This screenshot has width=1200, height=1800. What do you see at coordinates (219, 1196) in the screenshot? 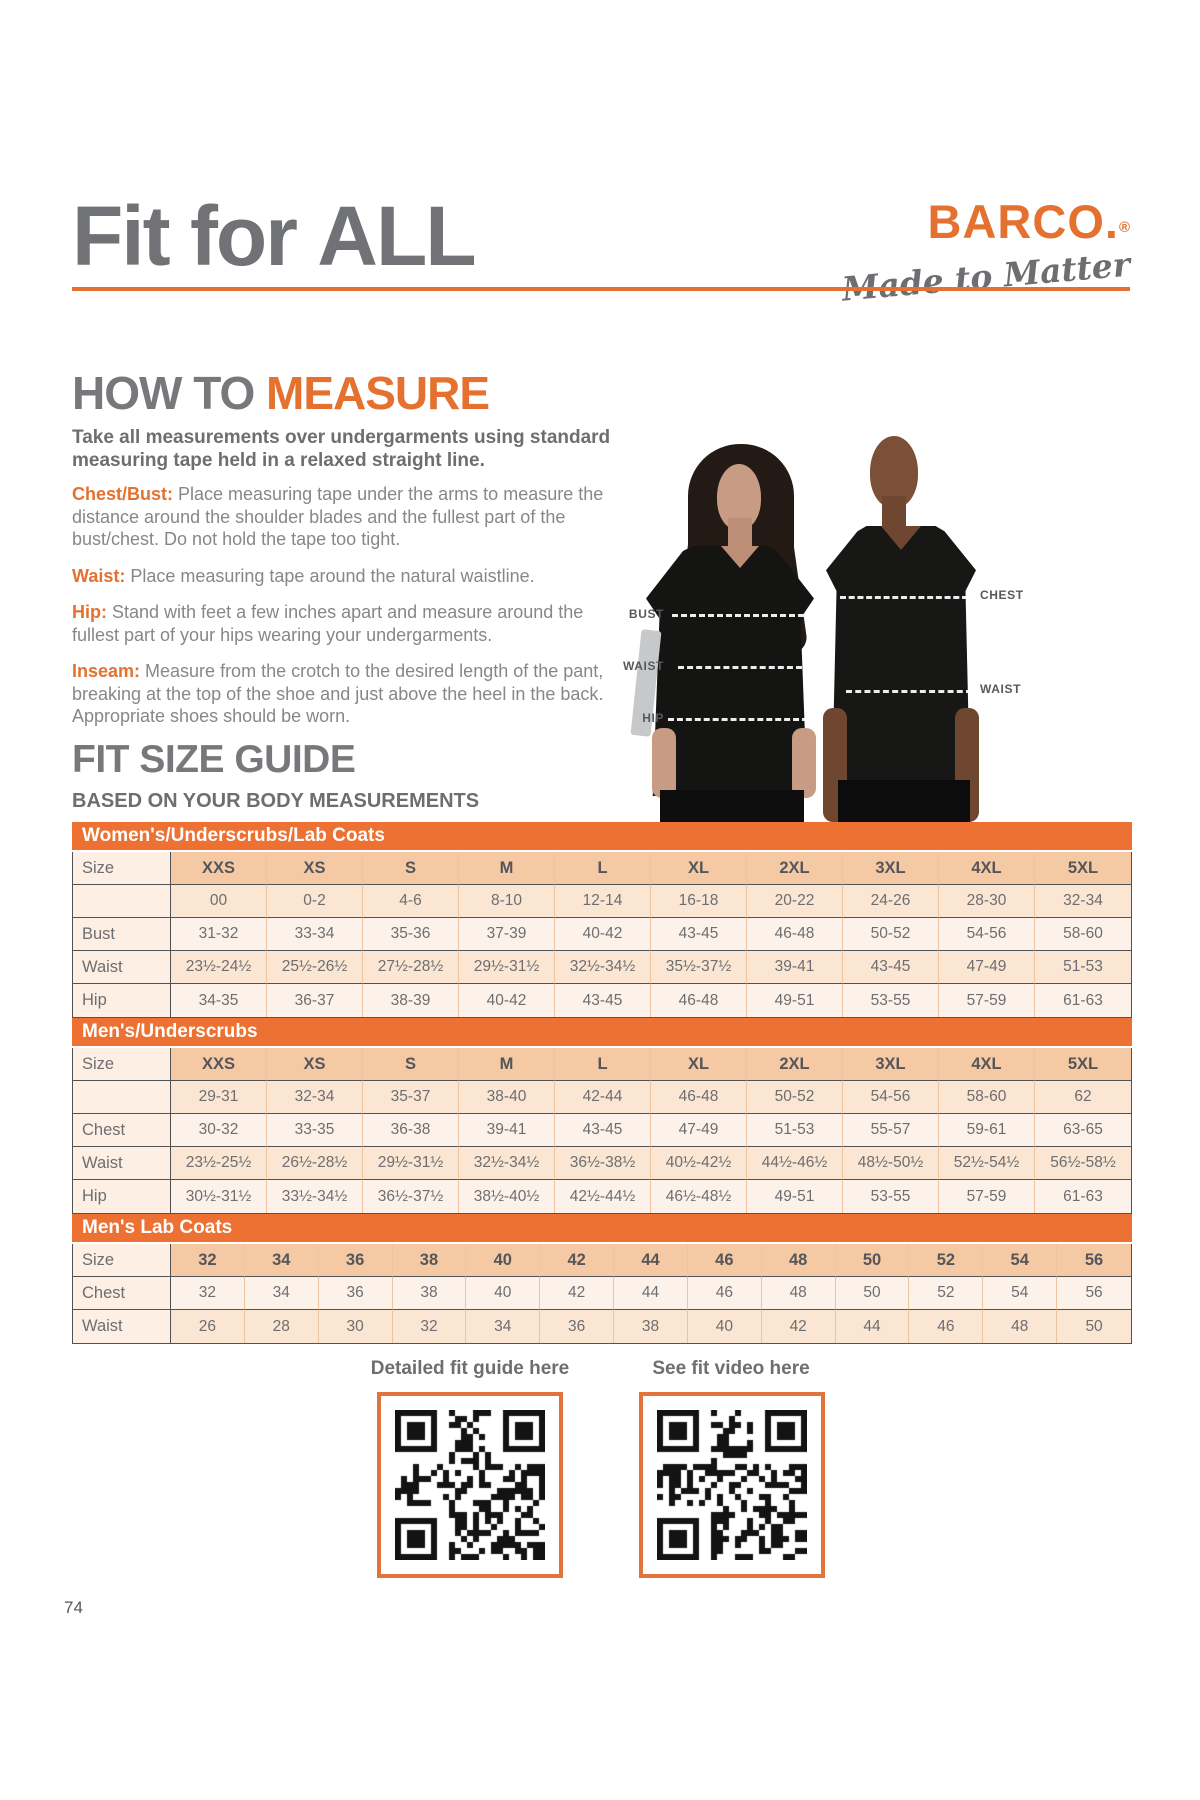
I see `size-value-cell: 30½-31½` at bounding box center [219, 1196].